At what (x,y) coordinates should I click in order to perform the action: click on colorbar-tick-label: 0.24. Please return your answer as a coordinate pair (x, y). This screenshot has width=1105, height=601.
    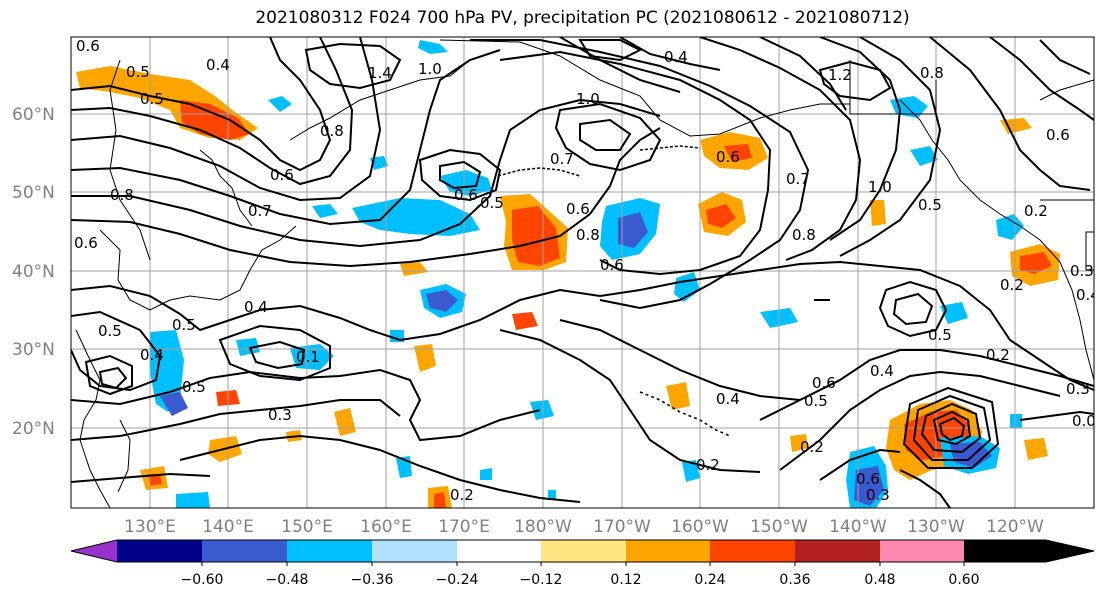
    Looking at the image, I should click on (709, 580).